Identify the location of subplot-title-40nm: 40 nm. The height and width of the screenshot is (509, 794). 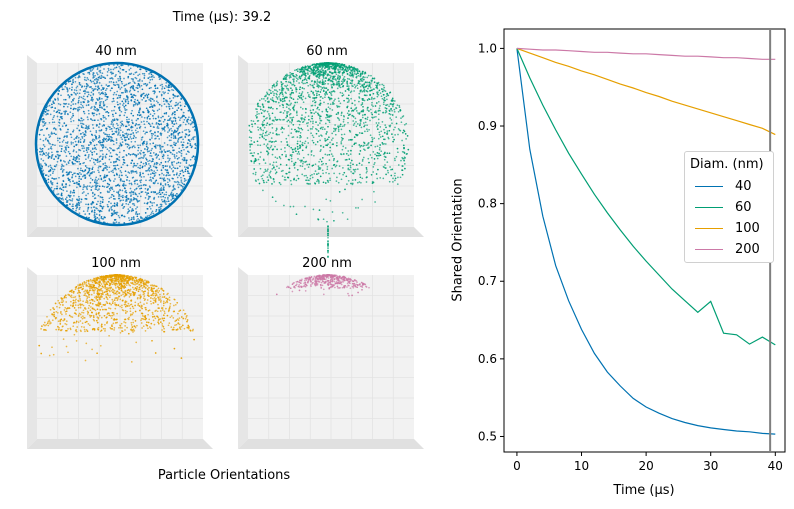
(116, 51).